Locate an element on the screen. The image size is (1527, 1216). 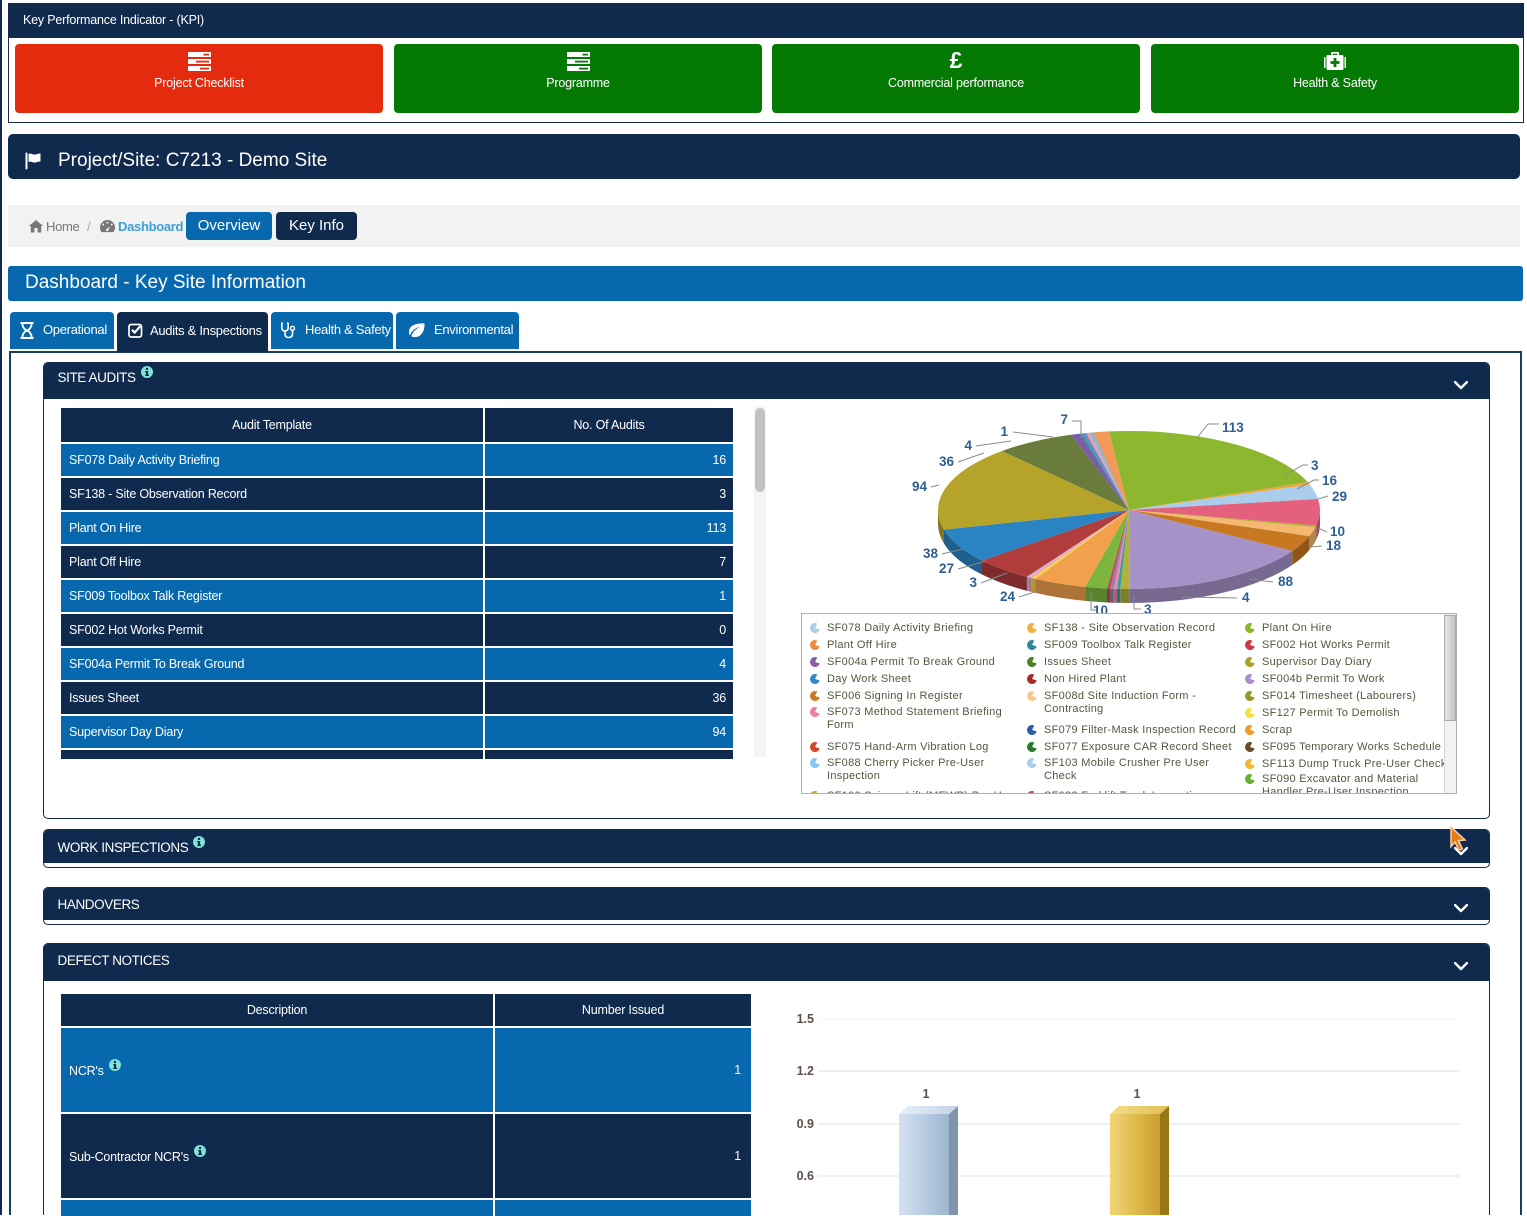
svg-text: 38 is located at coordinates (931, 553).